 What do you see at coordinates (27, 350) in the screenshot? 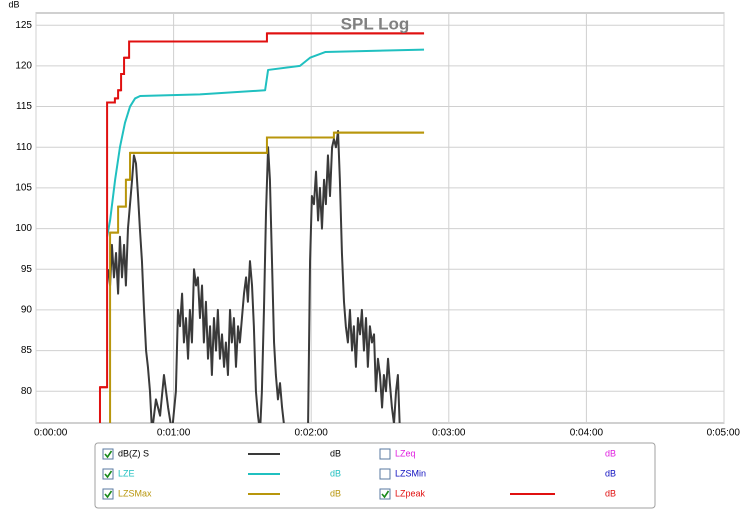
I see `y-tick-label: 85` at bounding box center [27, 350].